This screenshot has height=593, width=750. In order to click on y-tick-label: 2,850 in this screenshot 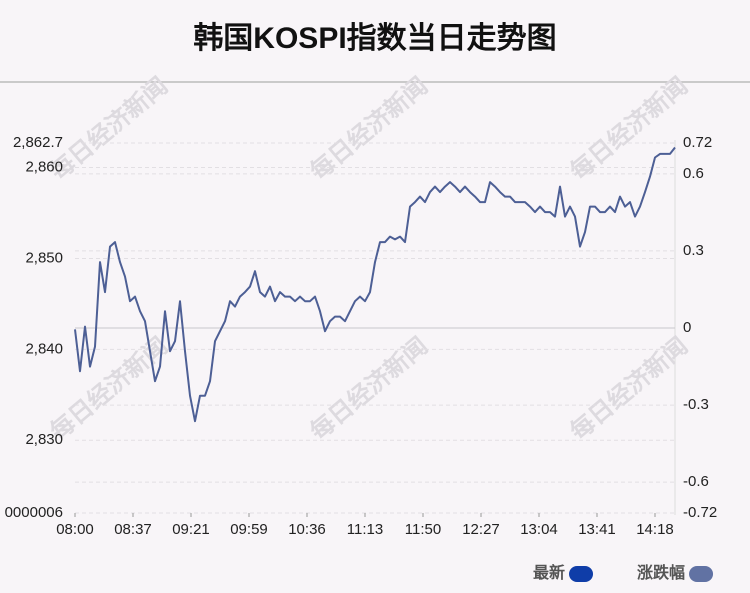, I will do `click(44, 257)`.